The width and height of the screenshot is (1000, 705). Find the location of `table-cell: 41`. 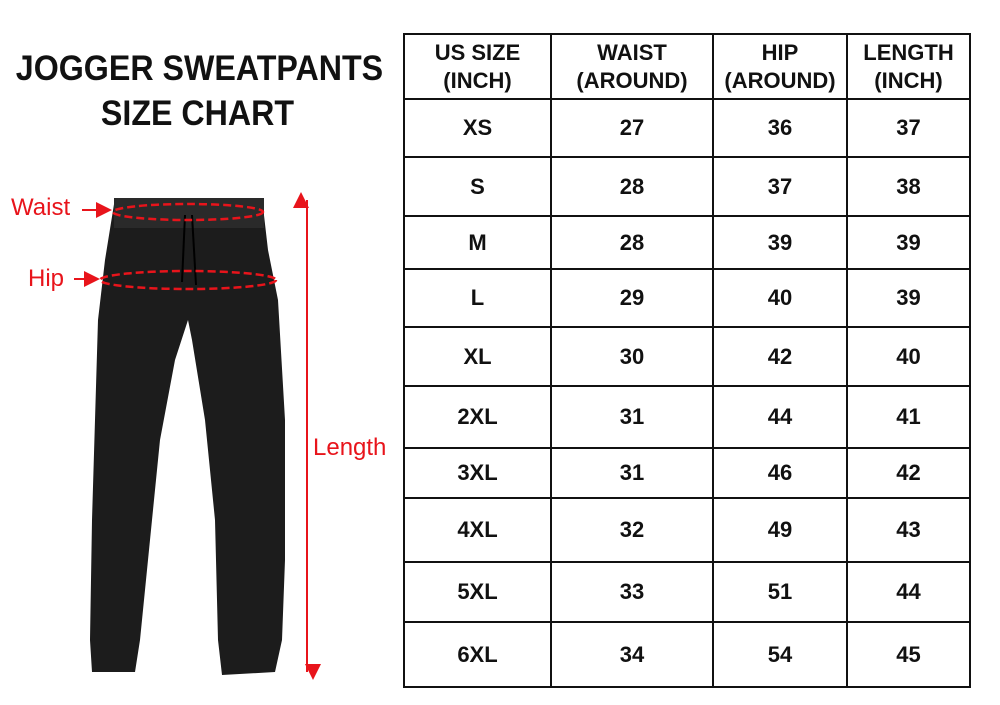

table-cell: 41 is located at coordinates (908, 417).